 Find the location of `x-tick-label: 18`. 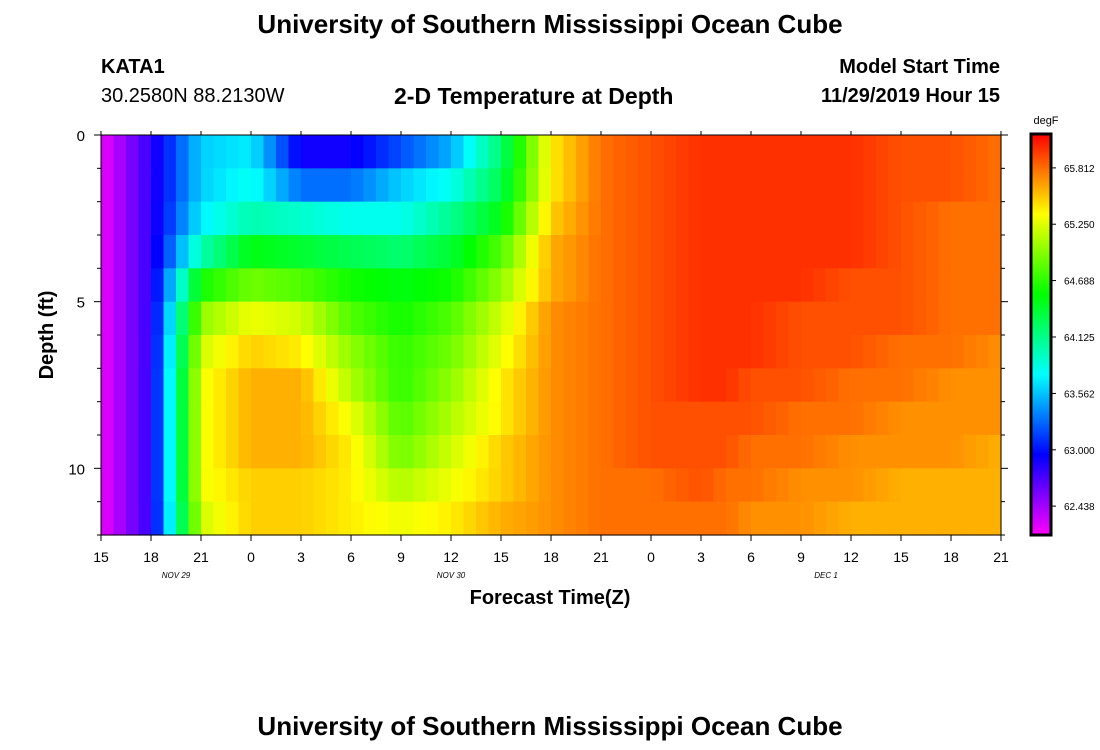

x-tick-label: 18 is located at coordinates (551, 557).